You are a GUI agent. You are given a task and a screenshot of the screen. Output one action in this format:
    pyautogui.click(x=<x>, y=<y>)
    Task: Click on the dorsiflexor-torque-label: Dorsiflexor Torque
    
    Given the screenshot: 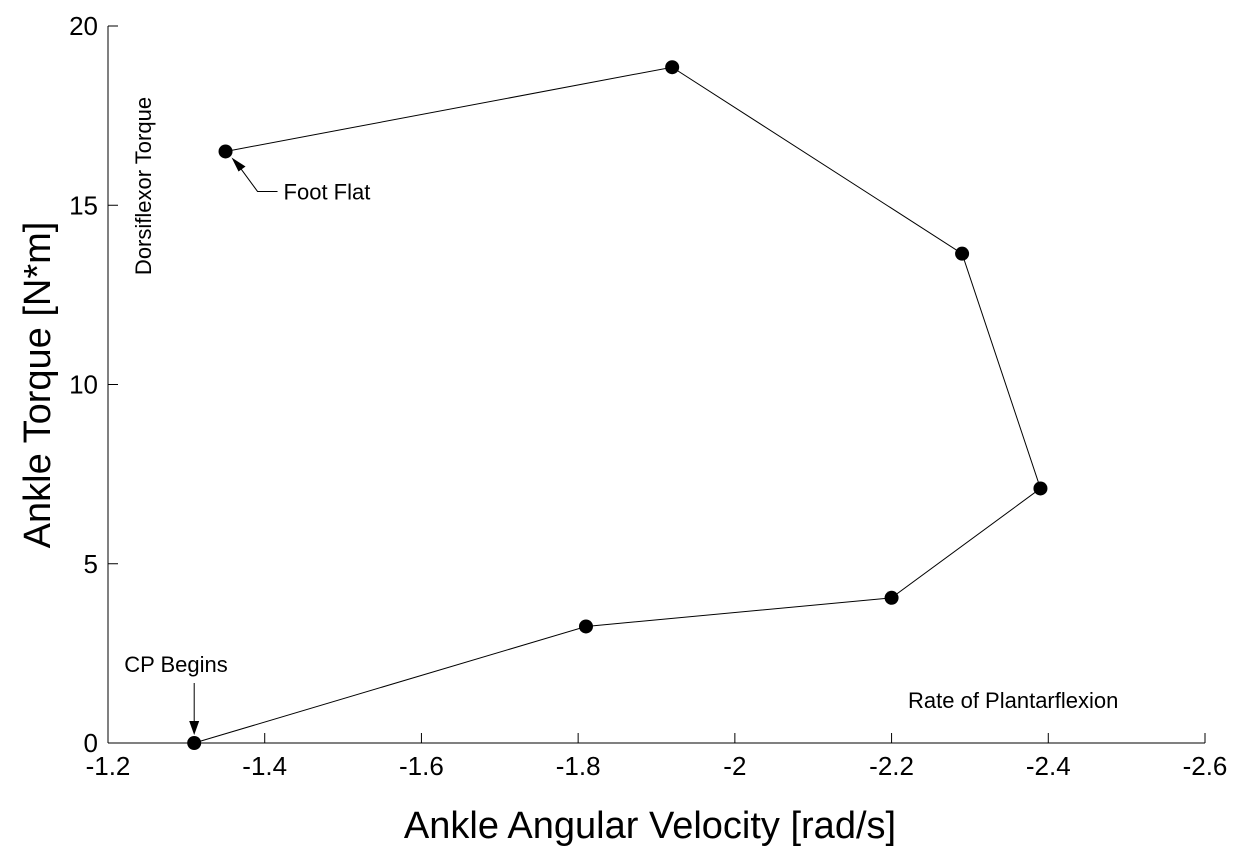 What is the action you would take?
    pyautogui.click(x=143, y=186)
    